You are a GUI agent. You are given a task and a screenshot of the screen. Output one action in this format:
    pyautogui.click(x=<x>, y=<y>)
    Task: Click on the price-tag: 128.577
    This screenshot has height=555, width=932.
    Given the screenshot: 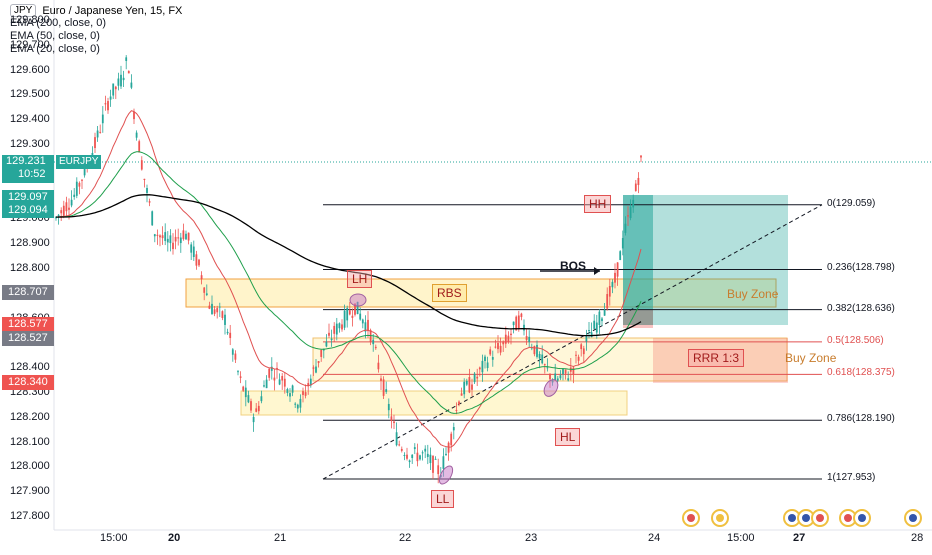 What is the action you would take?
    pyautogui.click(x=28, y=324)
    